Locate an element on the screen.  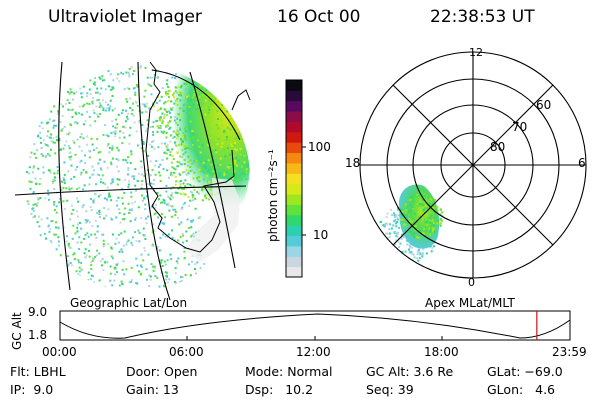
sunlit-region is located at coordinates (213, 220).